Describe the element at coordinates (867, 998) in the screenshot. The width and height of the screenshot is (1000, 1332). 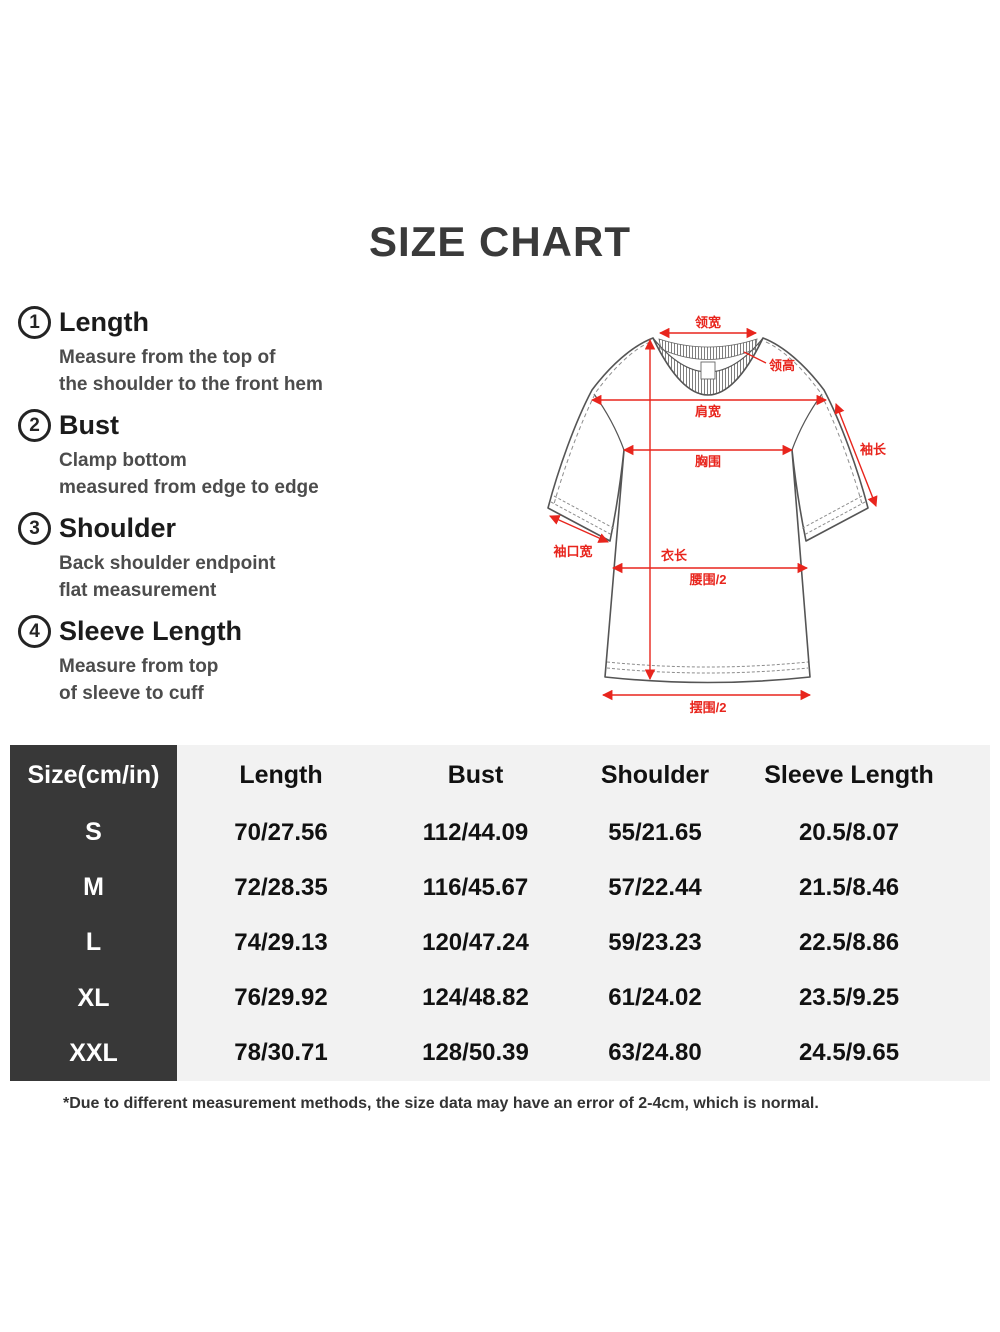
I see `value-cell: 23.5/9.25` at that location.